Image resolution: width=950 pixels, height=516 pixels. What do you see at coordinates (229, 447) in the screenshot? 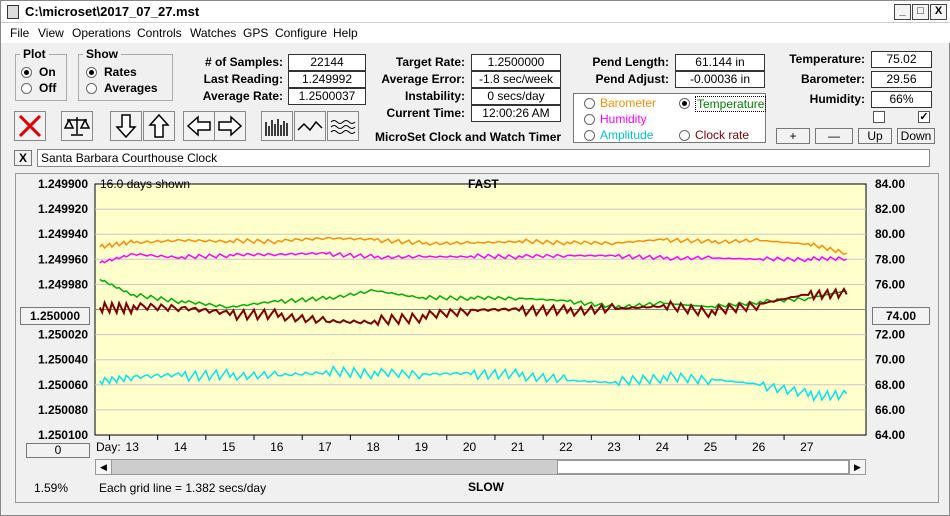
I see `x-tick-label: 15` at bounding box center [229, 447].